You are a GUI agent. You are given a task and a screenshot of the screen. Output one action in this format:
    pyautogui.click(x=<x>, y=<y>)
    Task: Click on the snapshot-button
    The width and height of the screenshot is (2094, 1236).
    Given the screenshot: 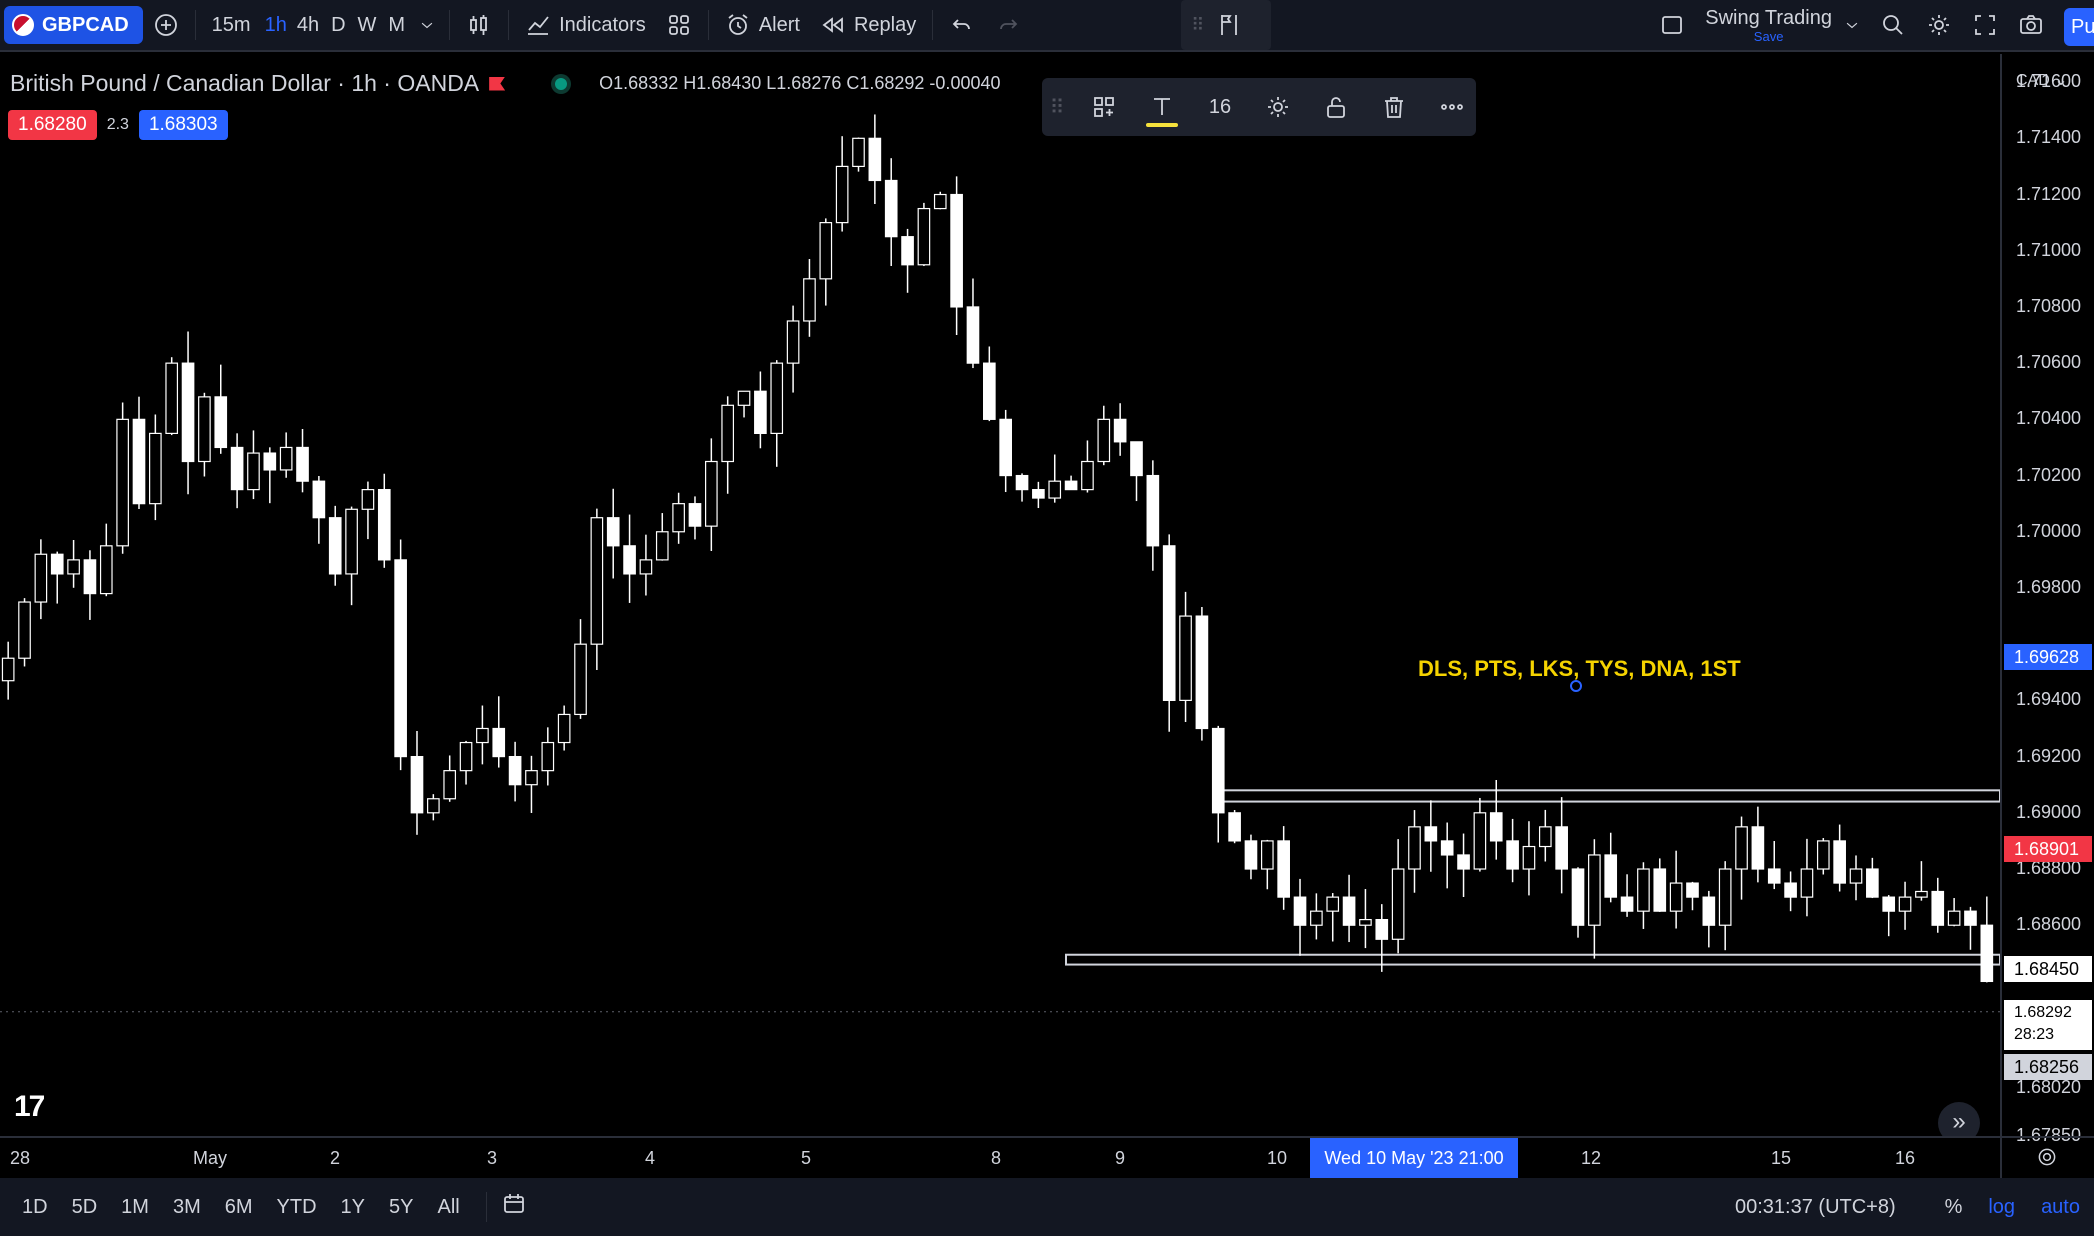 What is the action you would take?
    pyautogui.click(x=2031, y=25)
    